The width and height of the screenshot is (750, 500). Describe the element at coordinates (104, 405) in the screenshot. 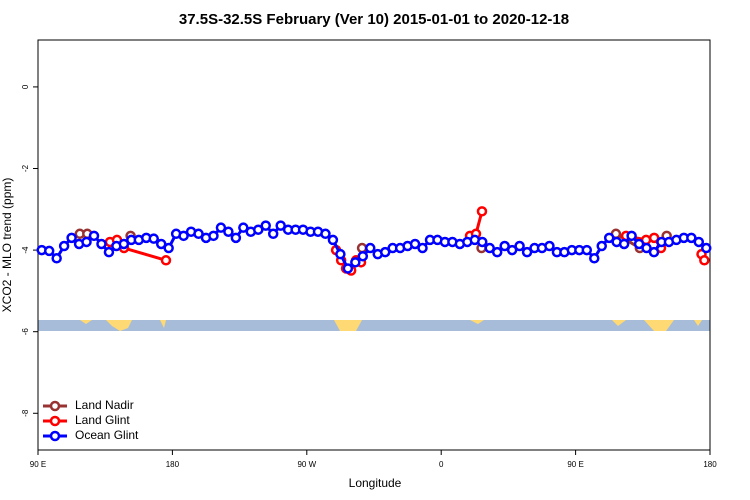

I see `legend-label: Land Nadir` at that location.